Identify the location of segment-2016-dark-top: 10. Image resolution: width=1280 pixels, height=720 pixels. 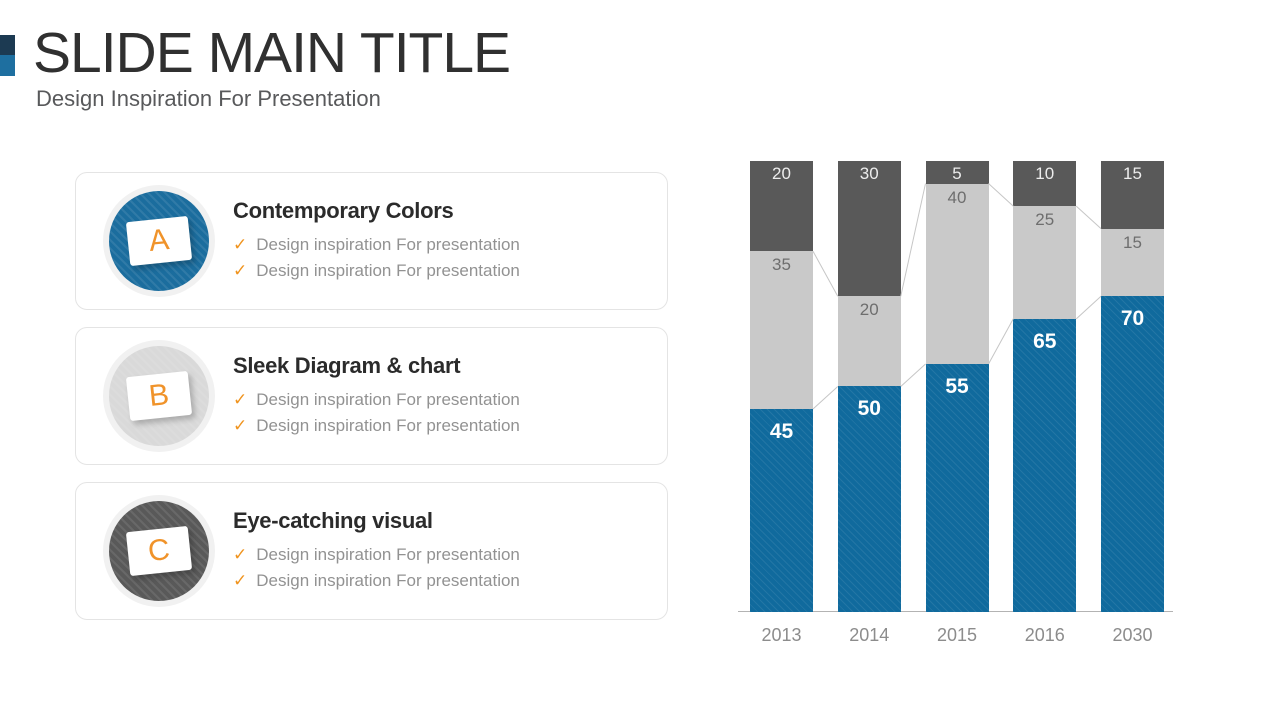
(1045, 184).